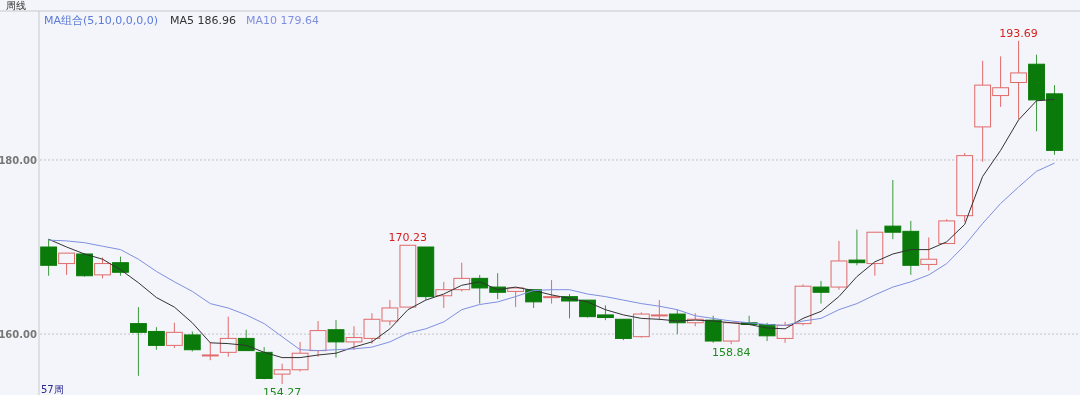  Describe the element at coordinates (101, 20) in the screenshot. I see `legend-title: MA组合(5,10,0,0,0,0)` at that location.